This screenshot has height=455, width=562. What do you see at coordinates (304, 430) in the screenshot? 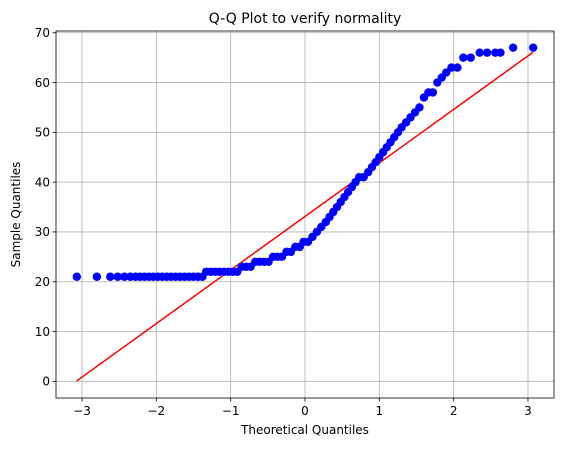
I see `x-axis-label: Theoretical Quantiles` at bounding box center [304, 430].